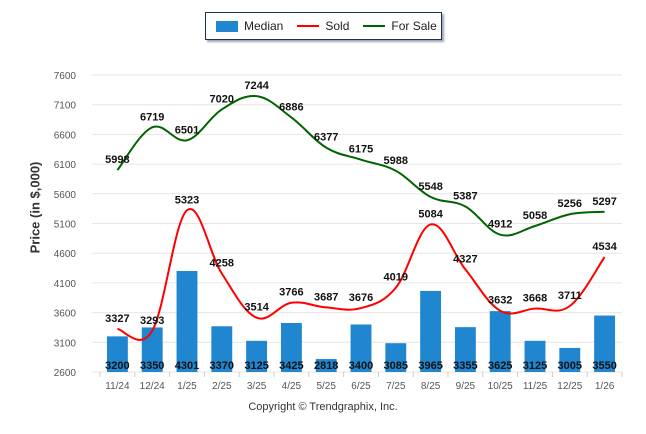 Image resolution: width=646 pixels, height=434 pixels. Describe the element at coordinates (430, 187) in the screenshot. I see `for-sale-data-label: 5548` at that location.